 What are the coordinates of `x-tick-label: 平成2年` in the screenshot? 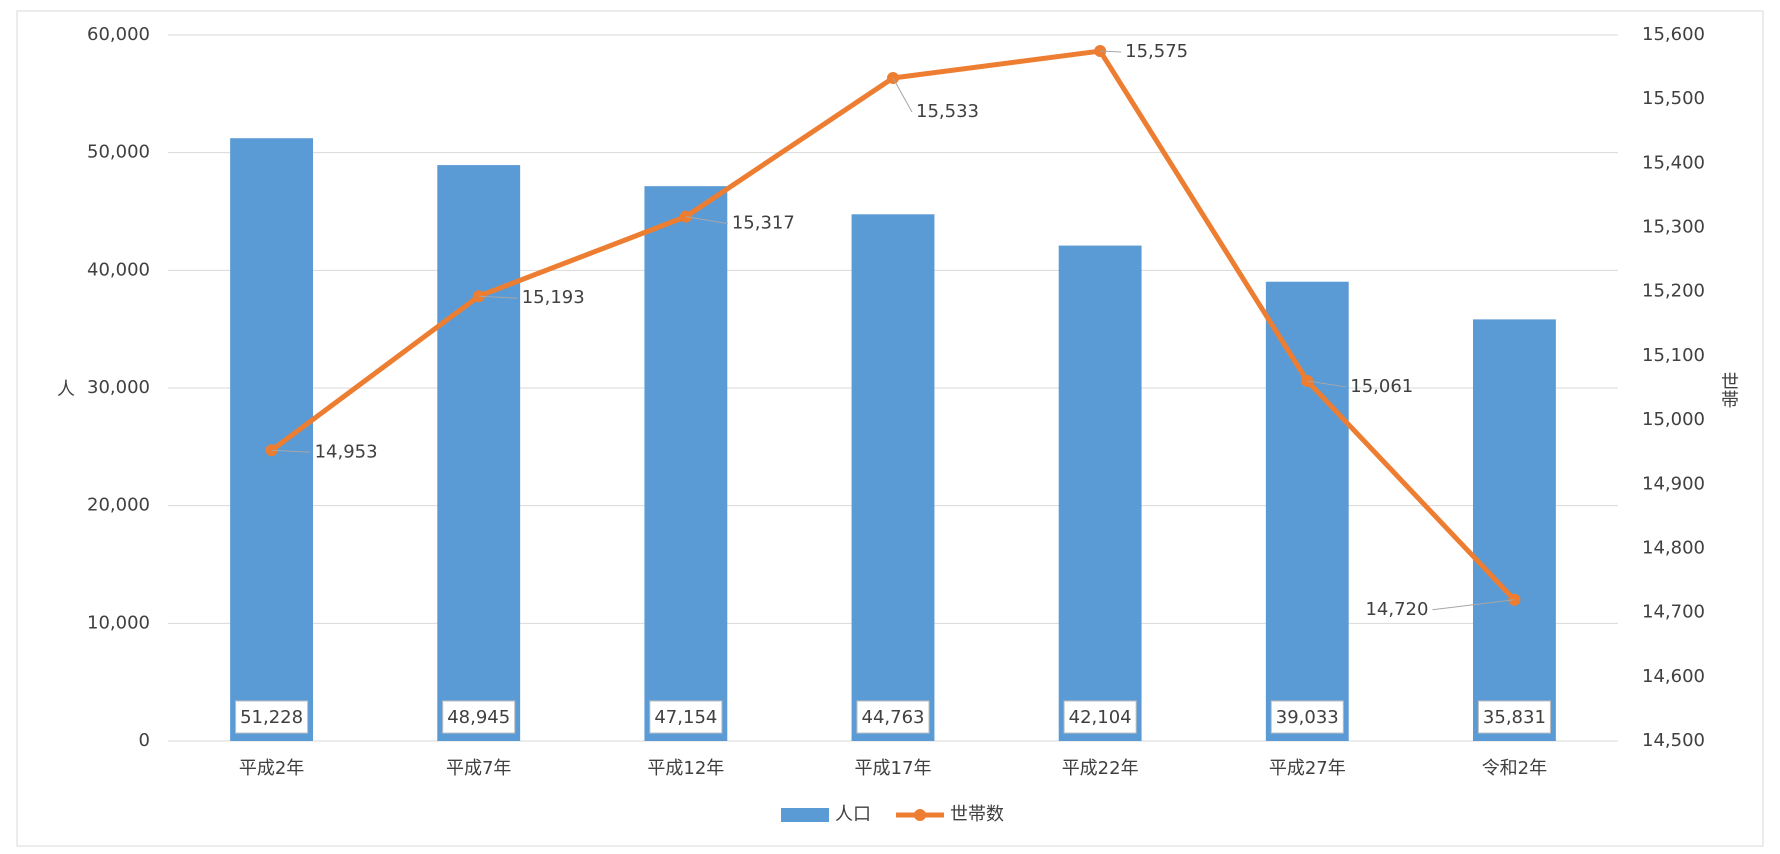 It's located at (271, 768).